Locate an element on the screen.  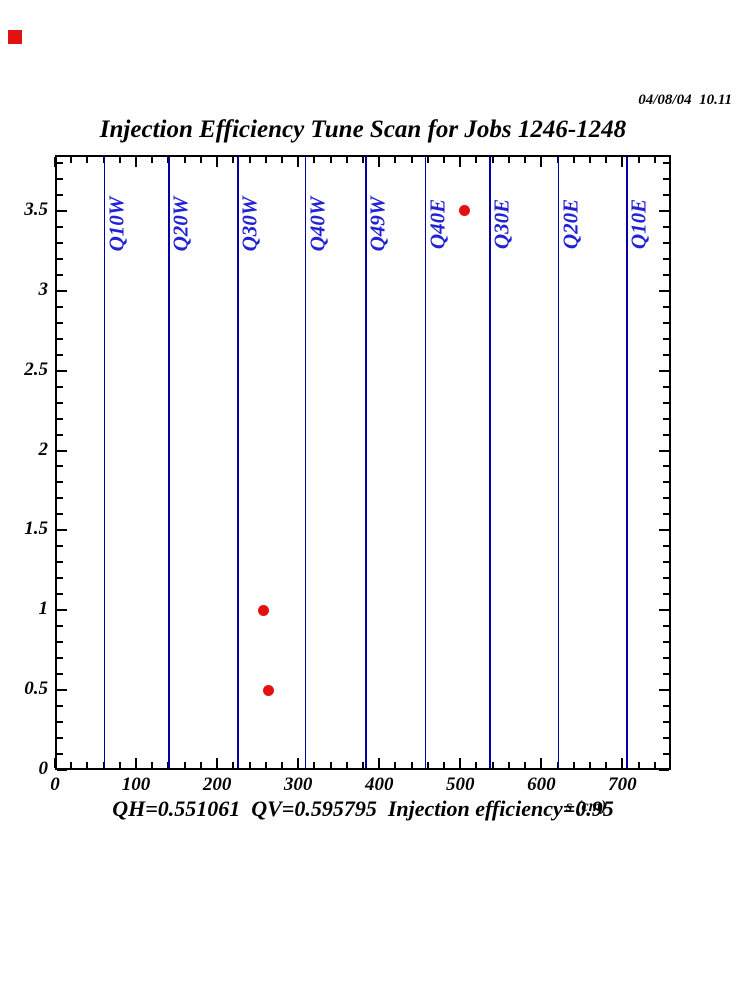
y-tick-label: 1.5 is located at coordinates (36, 529).